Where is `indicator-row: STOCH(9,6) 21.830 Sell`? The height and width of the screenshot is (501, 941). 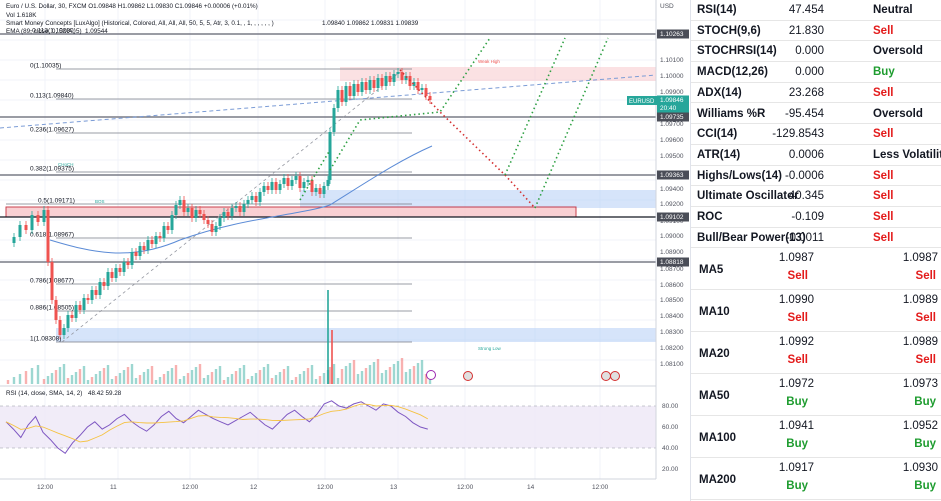
indicator-row: STOCH(9,6) 21.830 Sell is located at coordinates (816, 31).